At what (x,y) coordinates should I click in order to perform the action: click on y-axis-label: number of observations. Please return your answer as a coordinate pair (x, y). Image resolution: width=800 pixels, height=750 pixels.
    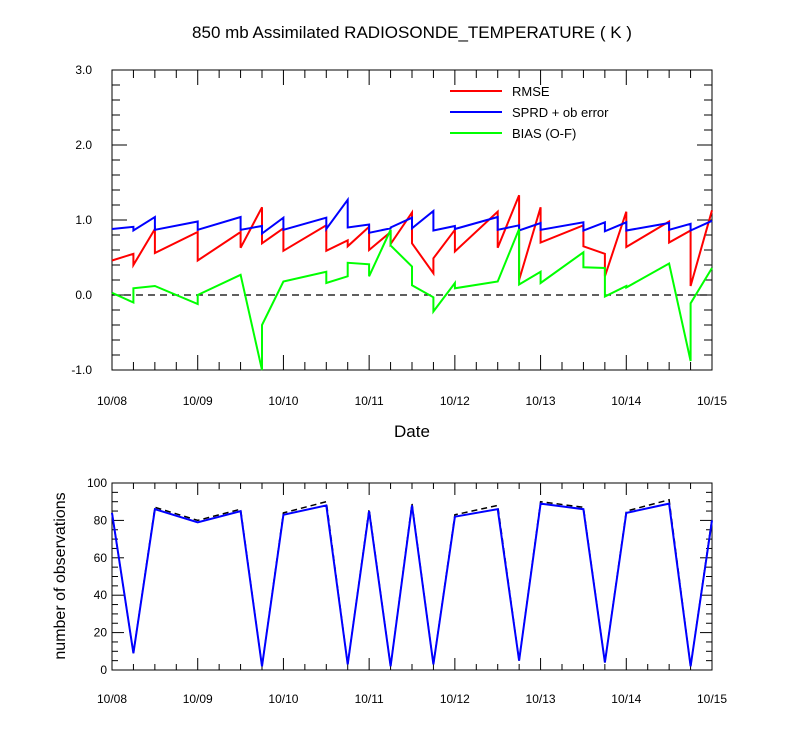
    Looking at the image, I should click on (60, 575).